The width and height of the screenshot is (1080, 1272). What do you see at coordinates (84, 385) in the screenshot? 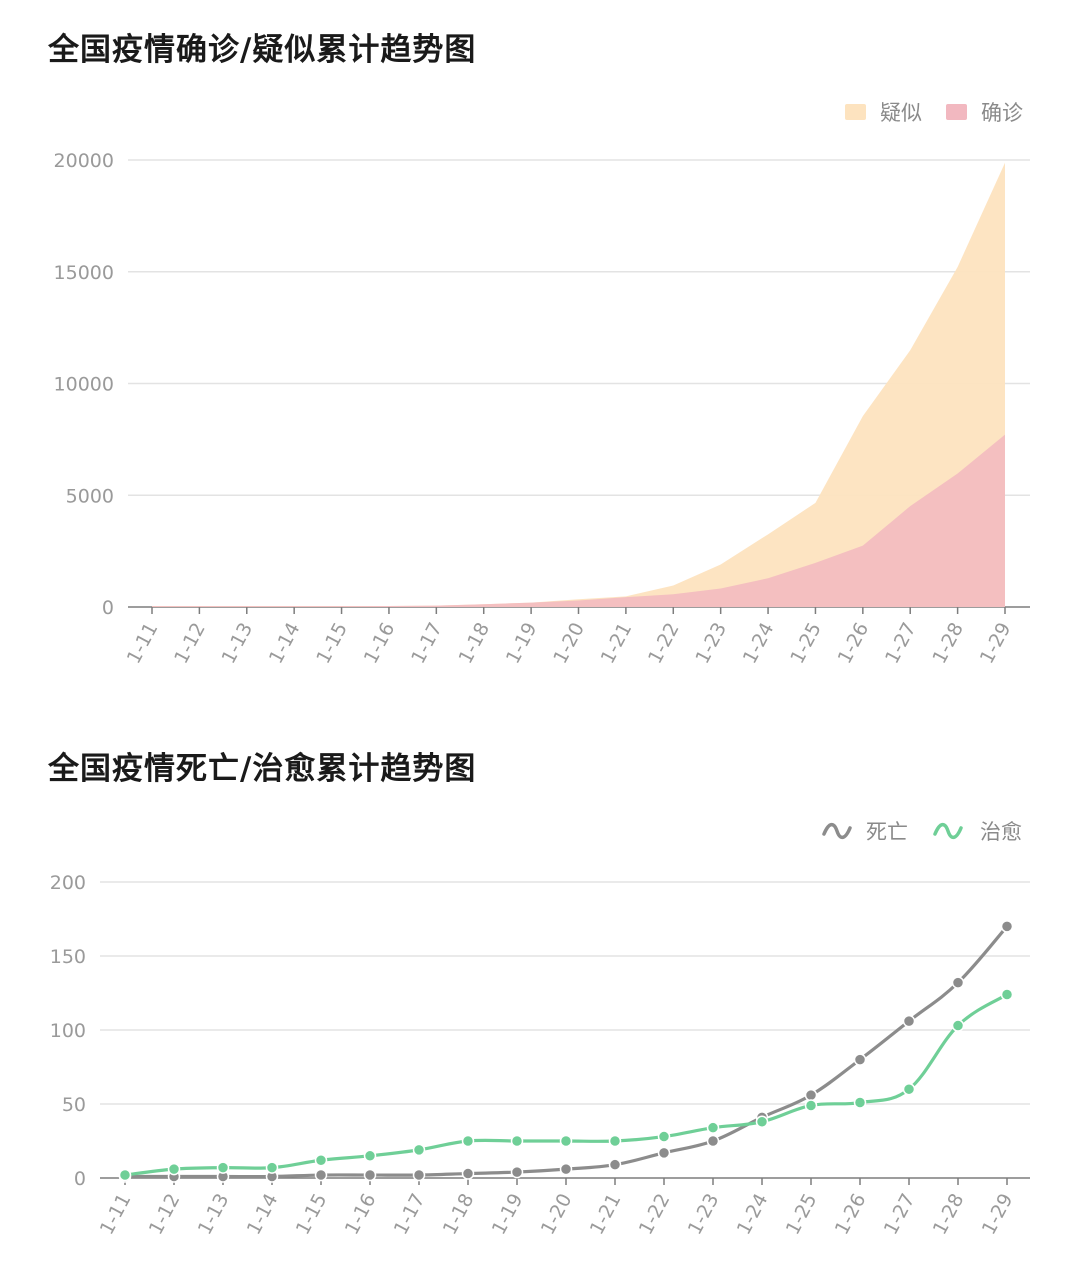
I see `y-tick-label: 10000` at bounding box center [84, 385].